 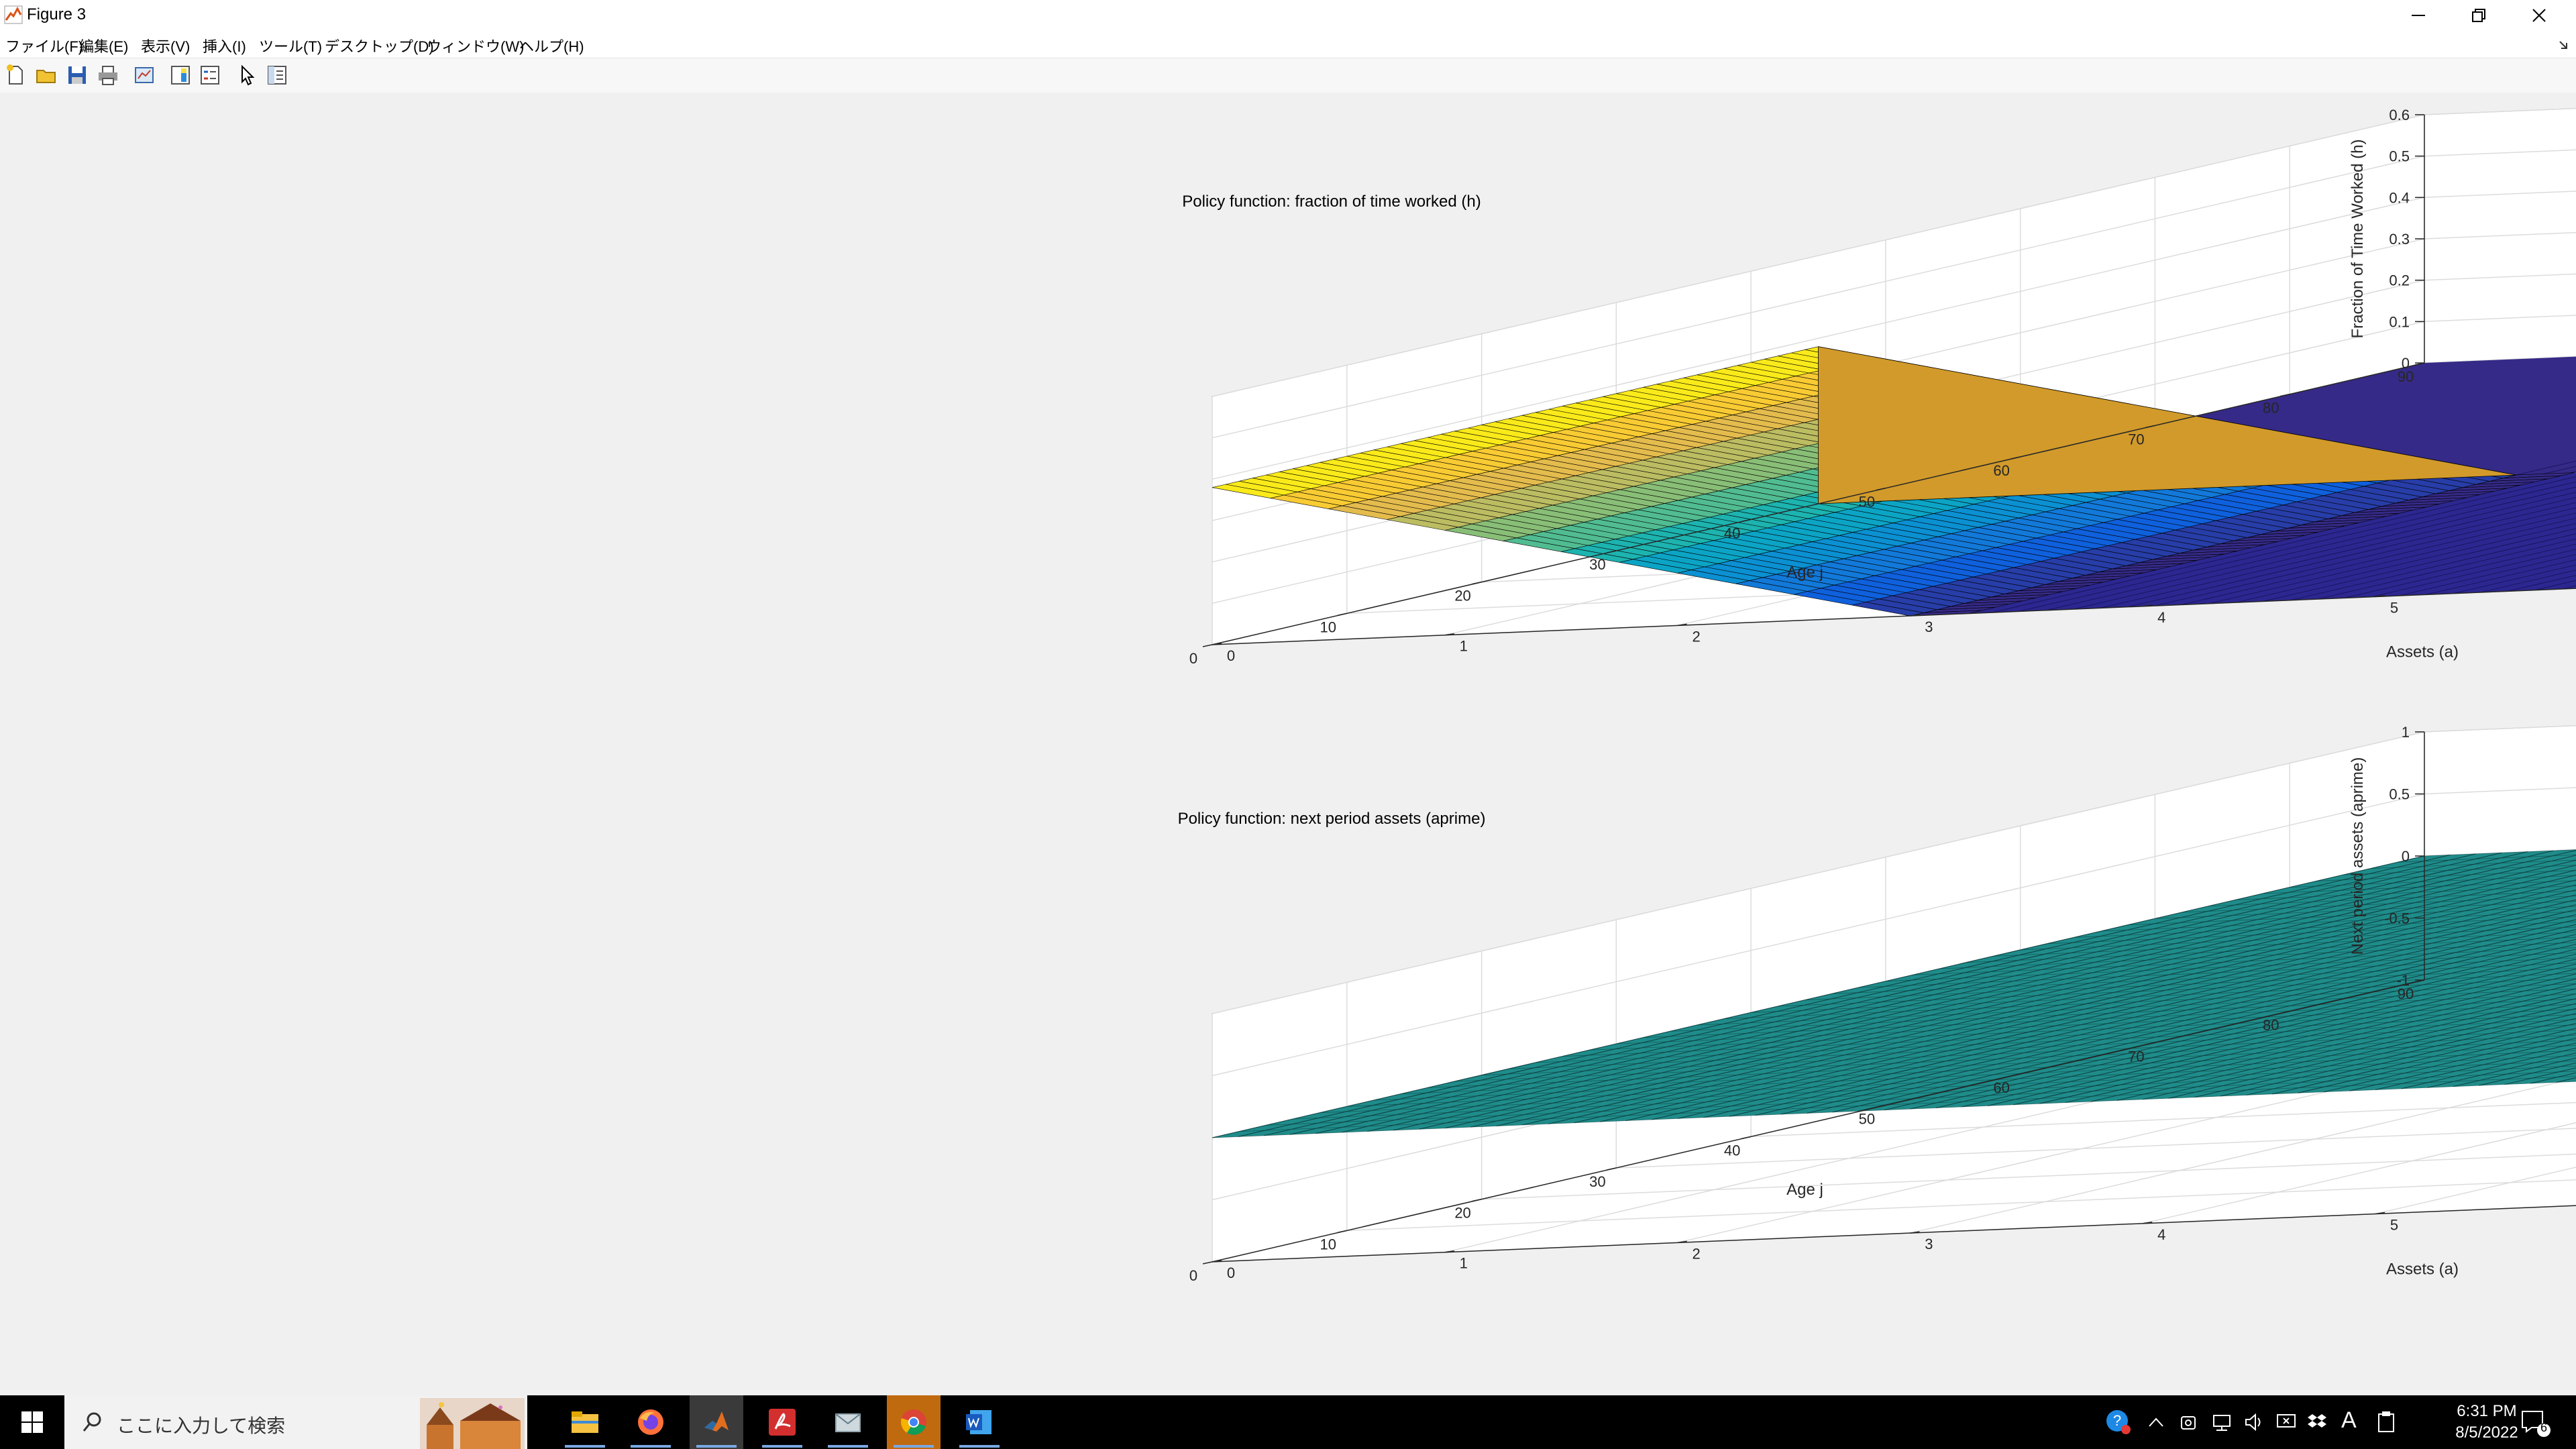 What do you see at coordinates (1682, 1242) in the screenshot?
I see `x-tick` at bounding box center [1682, 1242].